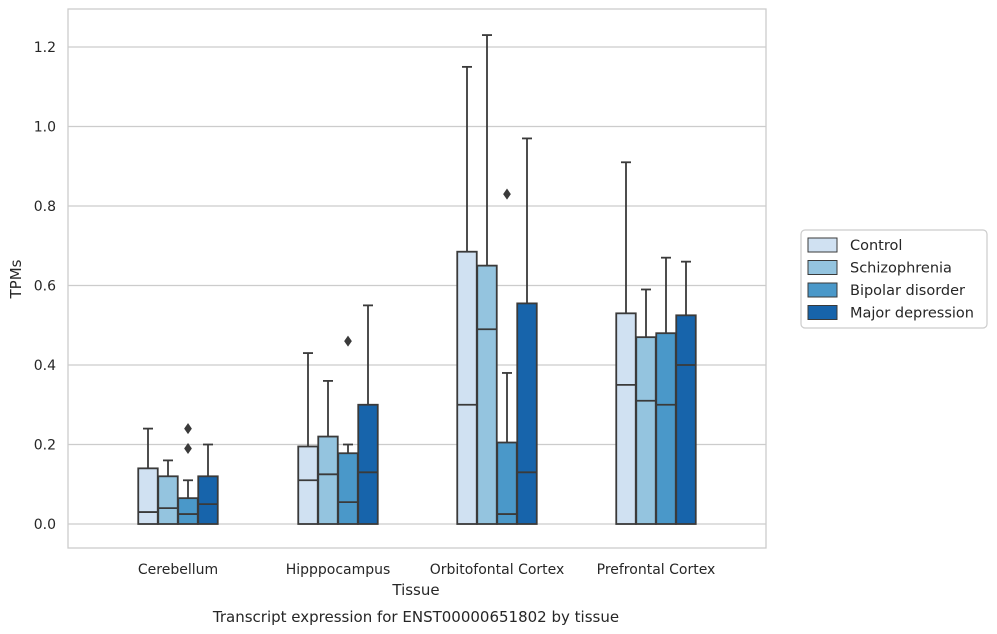 This screenshot has height=634, width=997. What do you see at coordinates (45, 48) in the screenshot?
I see `y-tick-label: 1.2` at bounding box center [45, 48].